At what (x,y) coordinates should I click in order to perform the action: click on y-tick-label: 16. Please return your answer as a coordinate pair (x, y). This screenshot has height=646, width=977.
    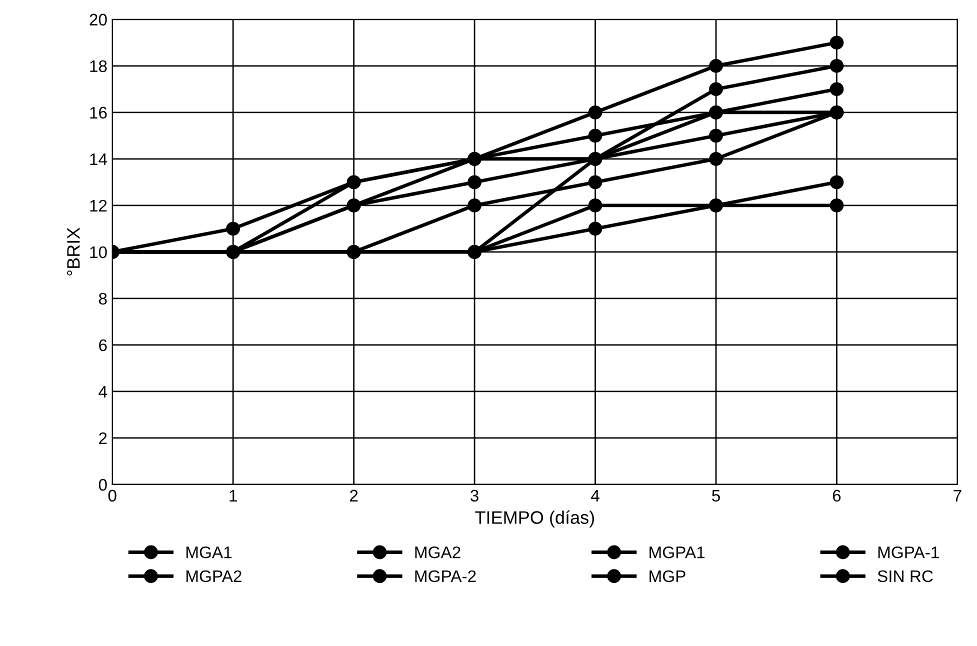
    Looking at the image, I should click on (98, 112).